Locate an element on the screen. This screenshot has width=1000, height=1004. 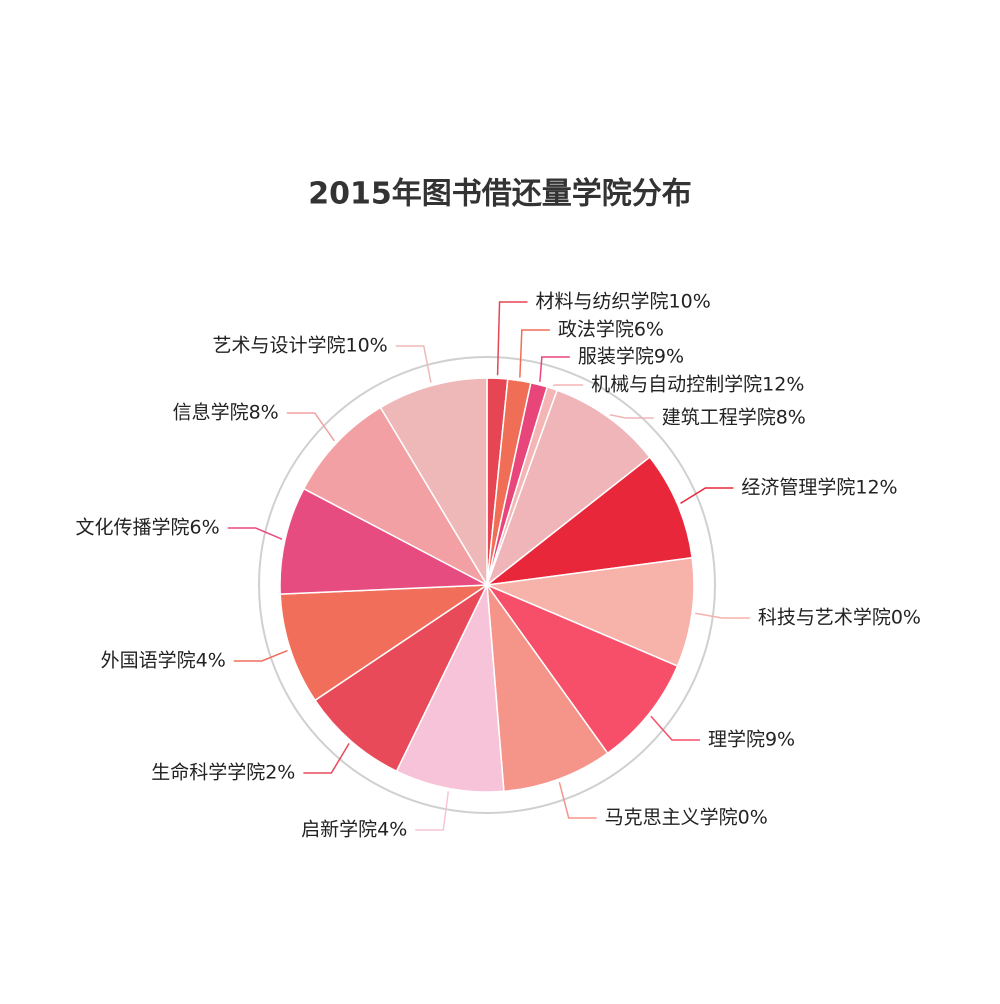
slice-label: 服装学院9% is located at coordinates (631, 357).